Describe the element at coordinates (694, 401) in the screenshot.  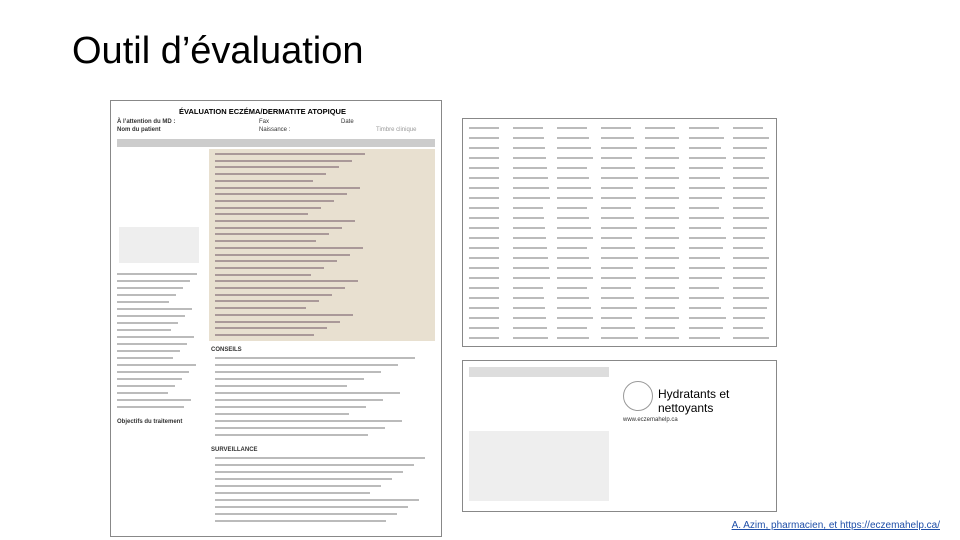
I see `guide-heading: Hydratants et nettoyants` at that location.